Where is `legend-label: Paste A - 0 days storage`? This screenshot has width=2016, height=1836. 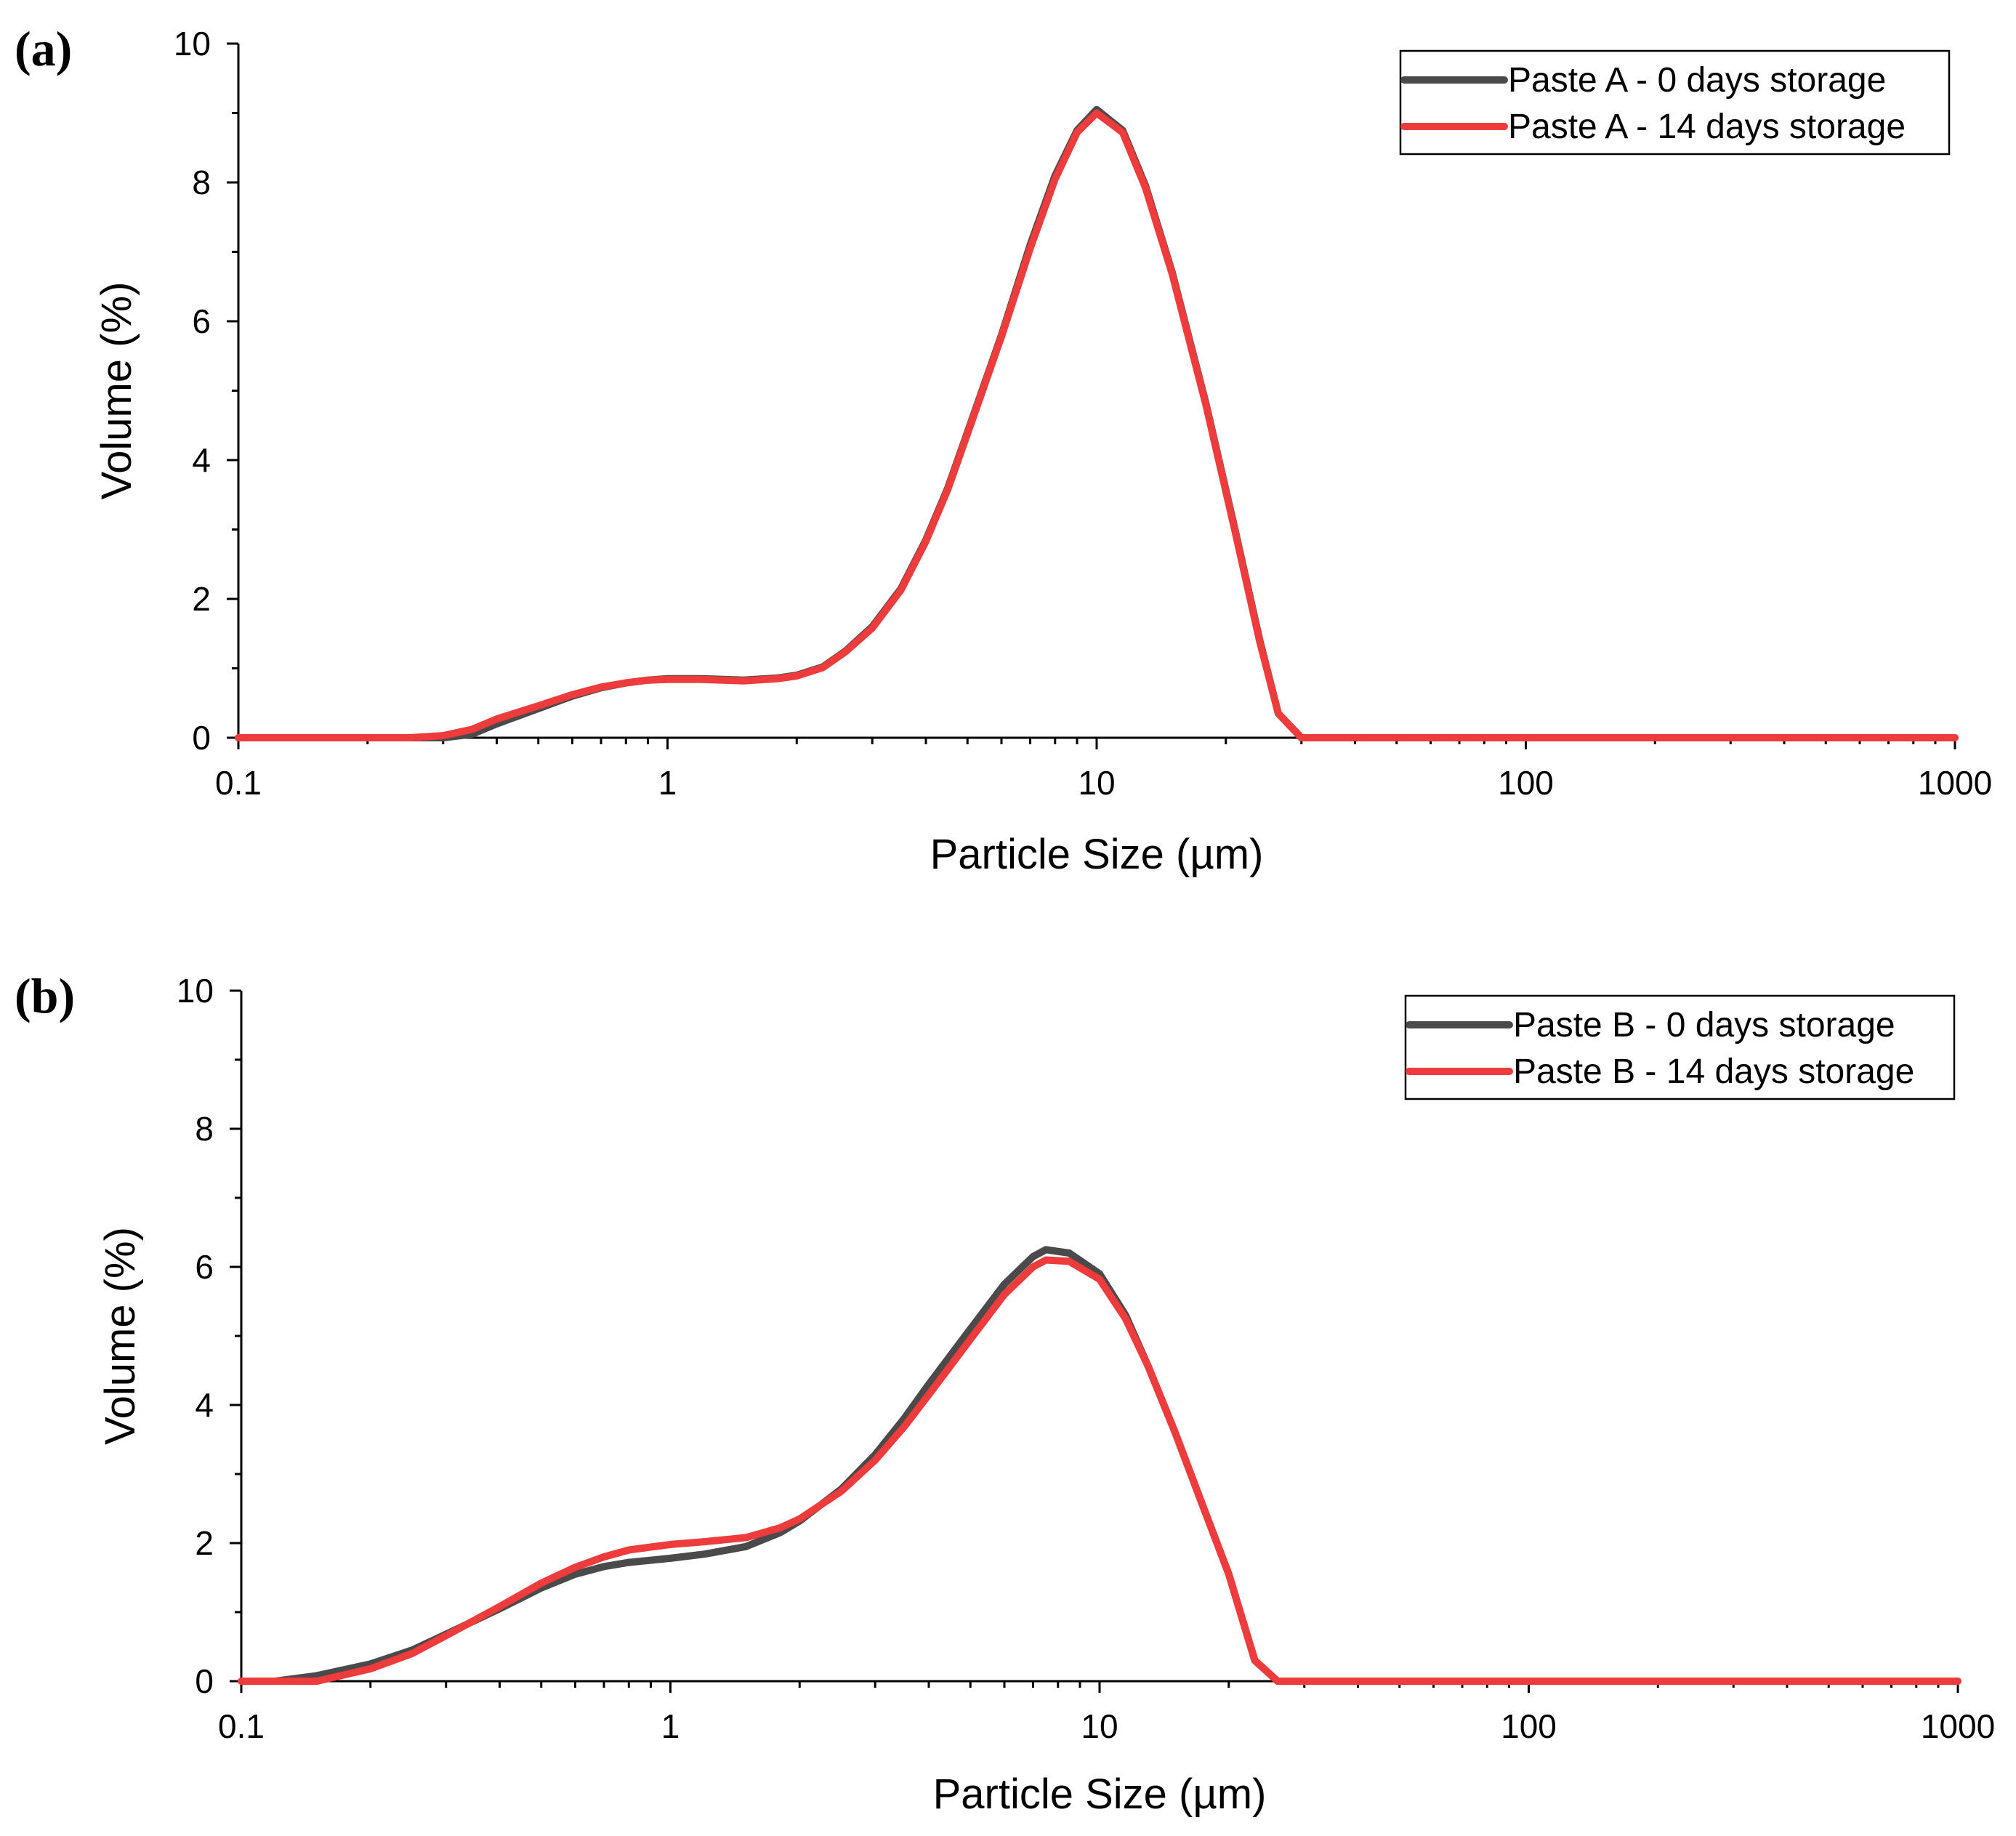
legend-label: Paste A - 0 days storage is located at coordinates (1697, 80).